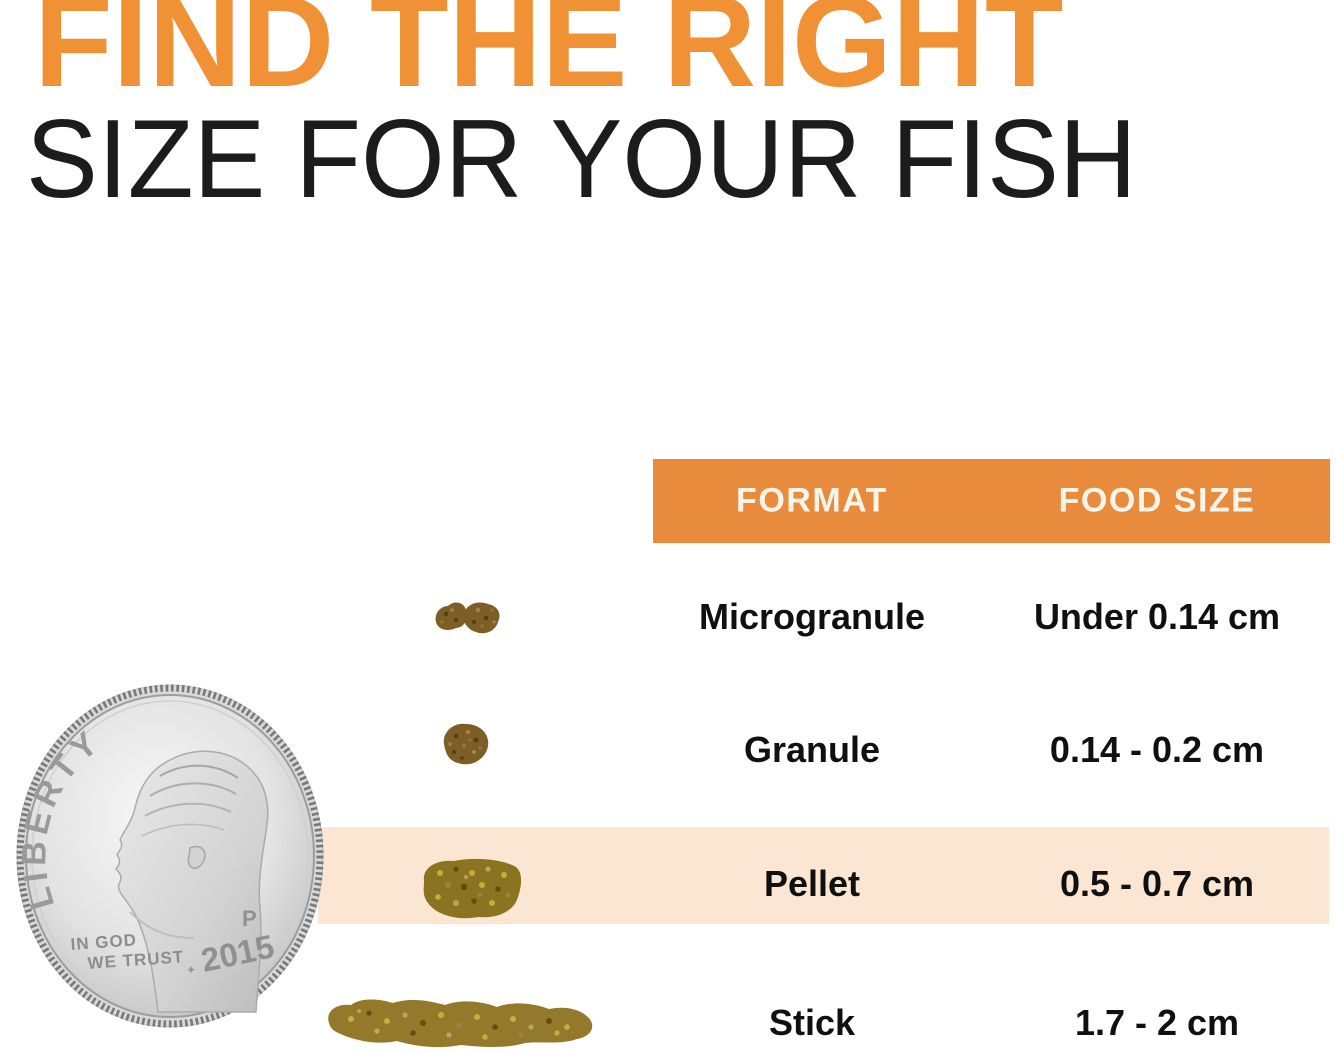 This screenshot has width=1336, height=1051. What do you see at coordinates (460, 1023) in the screenshot?
I see `stick-food-icon` at bounding box center [460, 1023].